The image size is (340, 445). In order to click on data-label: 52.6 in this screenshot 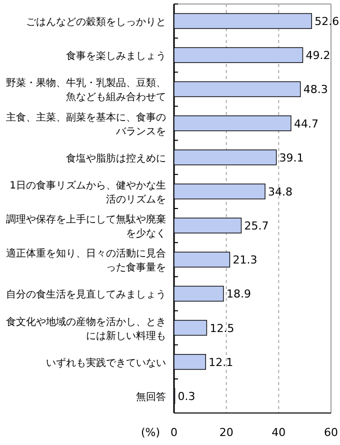, I will do `click(327, 21)`.